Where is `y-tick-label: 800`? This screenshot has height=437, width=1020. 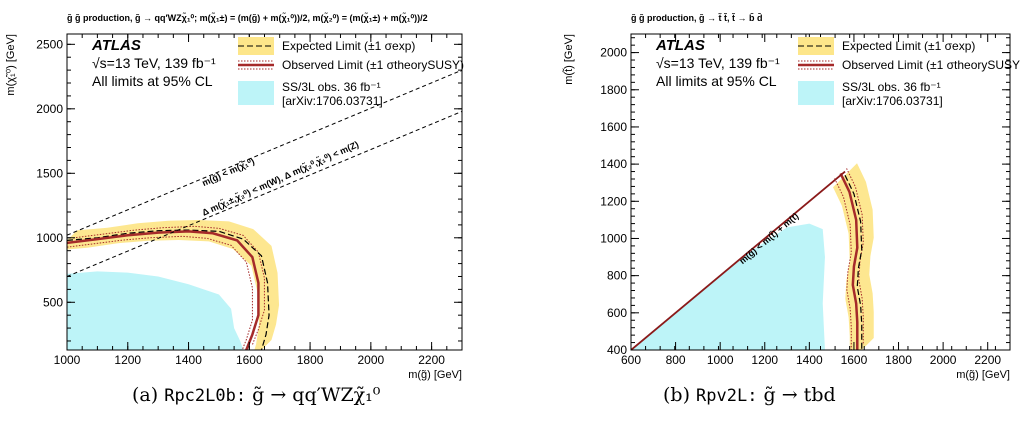
y-tick-label: 800 is located at coordinates (617, 276).